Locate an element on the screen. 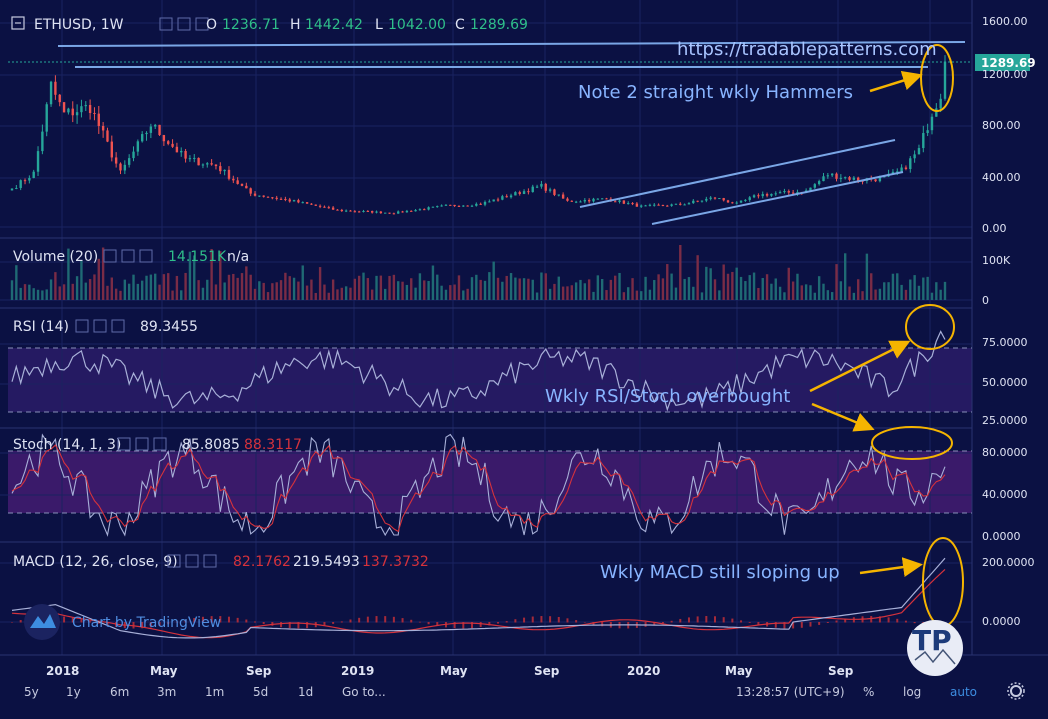 The image size is (1048, 719). channel-upper-line is located at coordinates (737, 173).